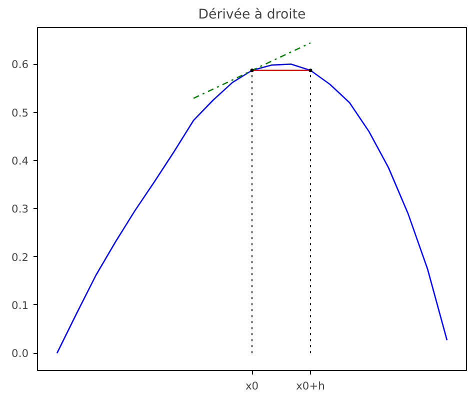 The height and width of the screenshot is (399, 474). What do you see at coordinates (310, 386) in the screenshot?
I see `x-tick-label: x0+h` at bounding box center [310, 386].